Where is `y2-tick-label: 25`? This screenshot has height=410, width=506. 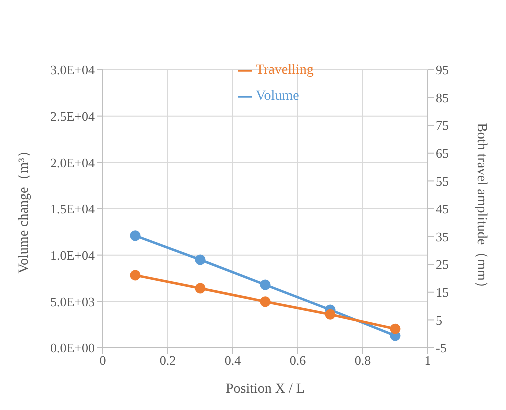
y2-tick-label: 25 is located at coordinates (442, 264).